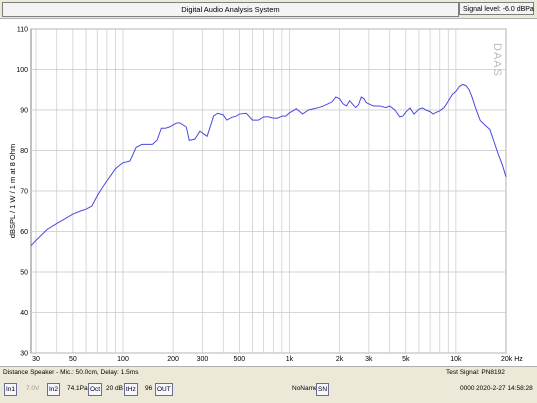 The image size is (537, 403). Describe the element at coordinates (36, 359) in the screenshot. I see `x-tick-label: 30` at that location.